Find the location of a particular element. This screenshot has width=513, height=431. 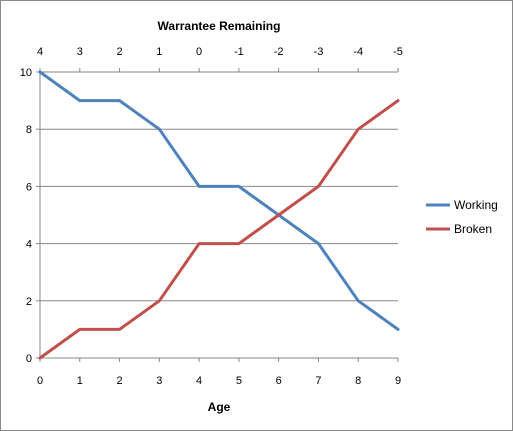

top-tick-label: -4 is located at coordinates (358, 52).